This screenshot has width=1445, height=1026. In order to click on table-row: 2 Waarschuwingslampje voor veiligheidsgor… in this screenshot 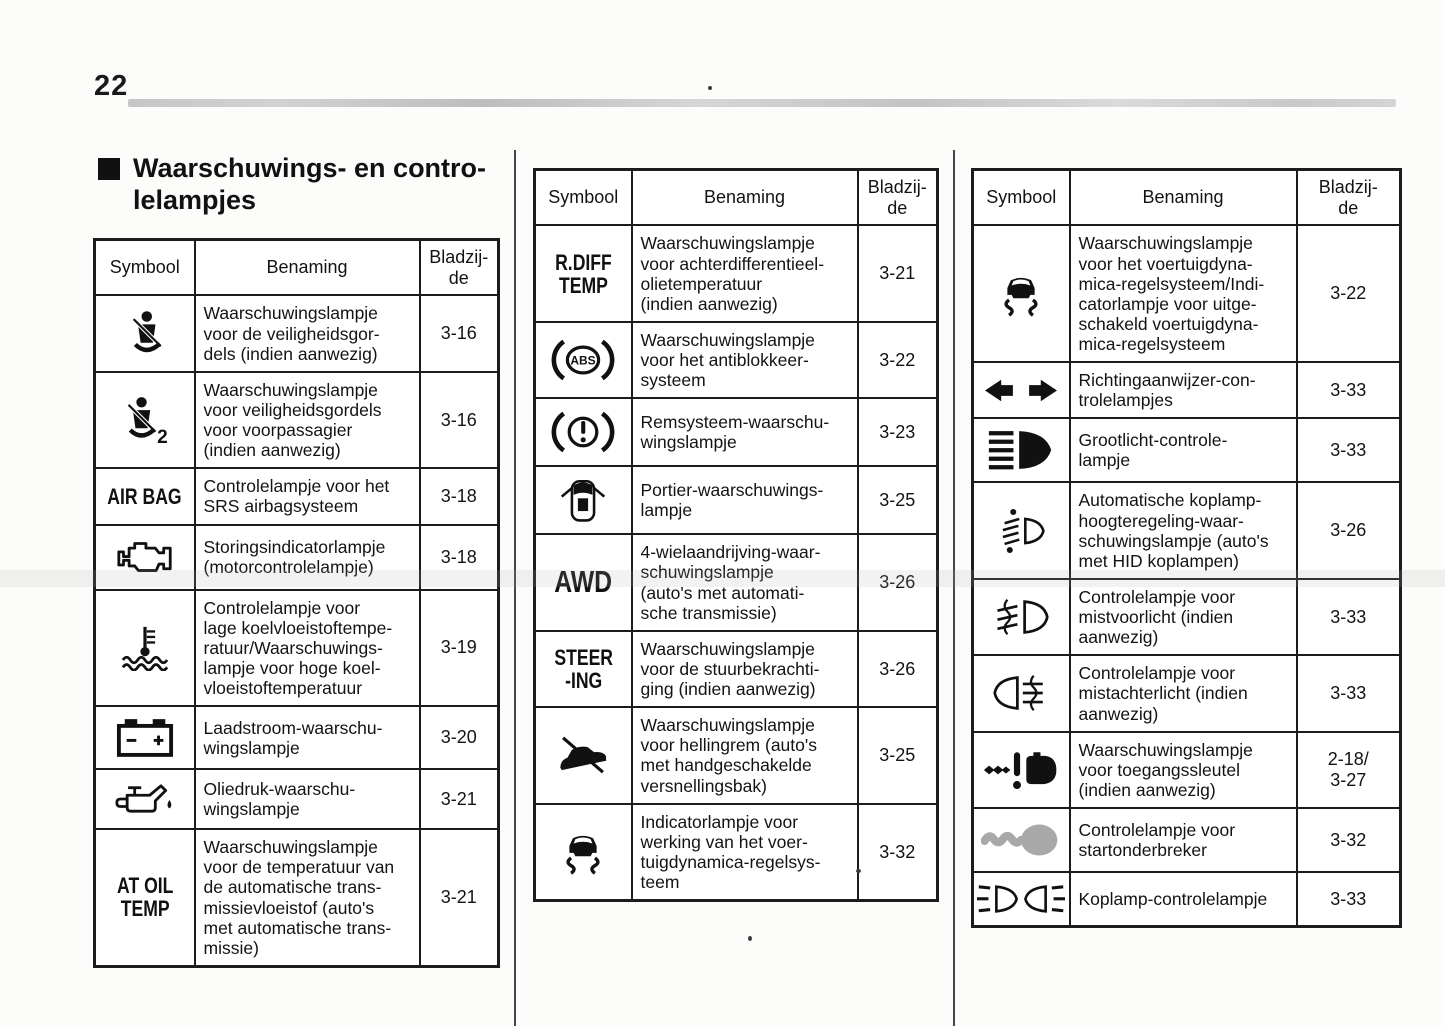, I will do `click(296, 420)`.